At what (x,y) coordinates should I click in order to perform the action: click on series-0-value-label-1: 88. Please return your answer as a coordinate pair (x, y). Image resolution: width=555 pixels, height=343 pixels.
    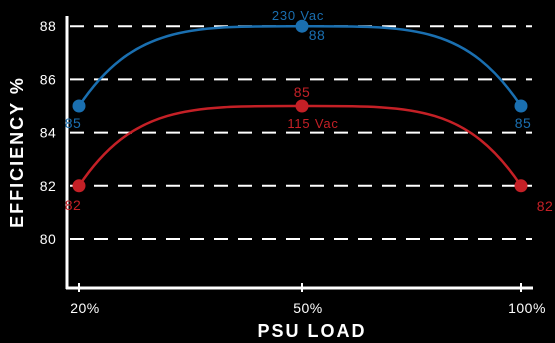
    Looking at the image, I should click on (317, 35).